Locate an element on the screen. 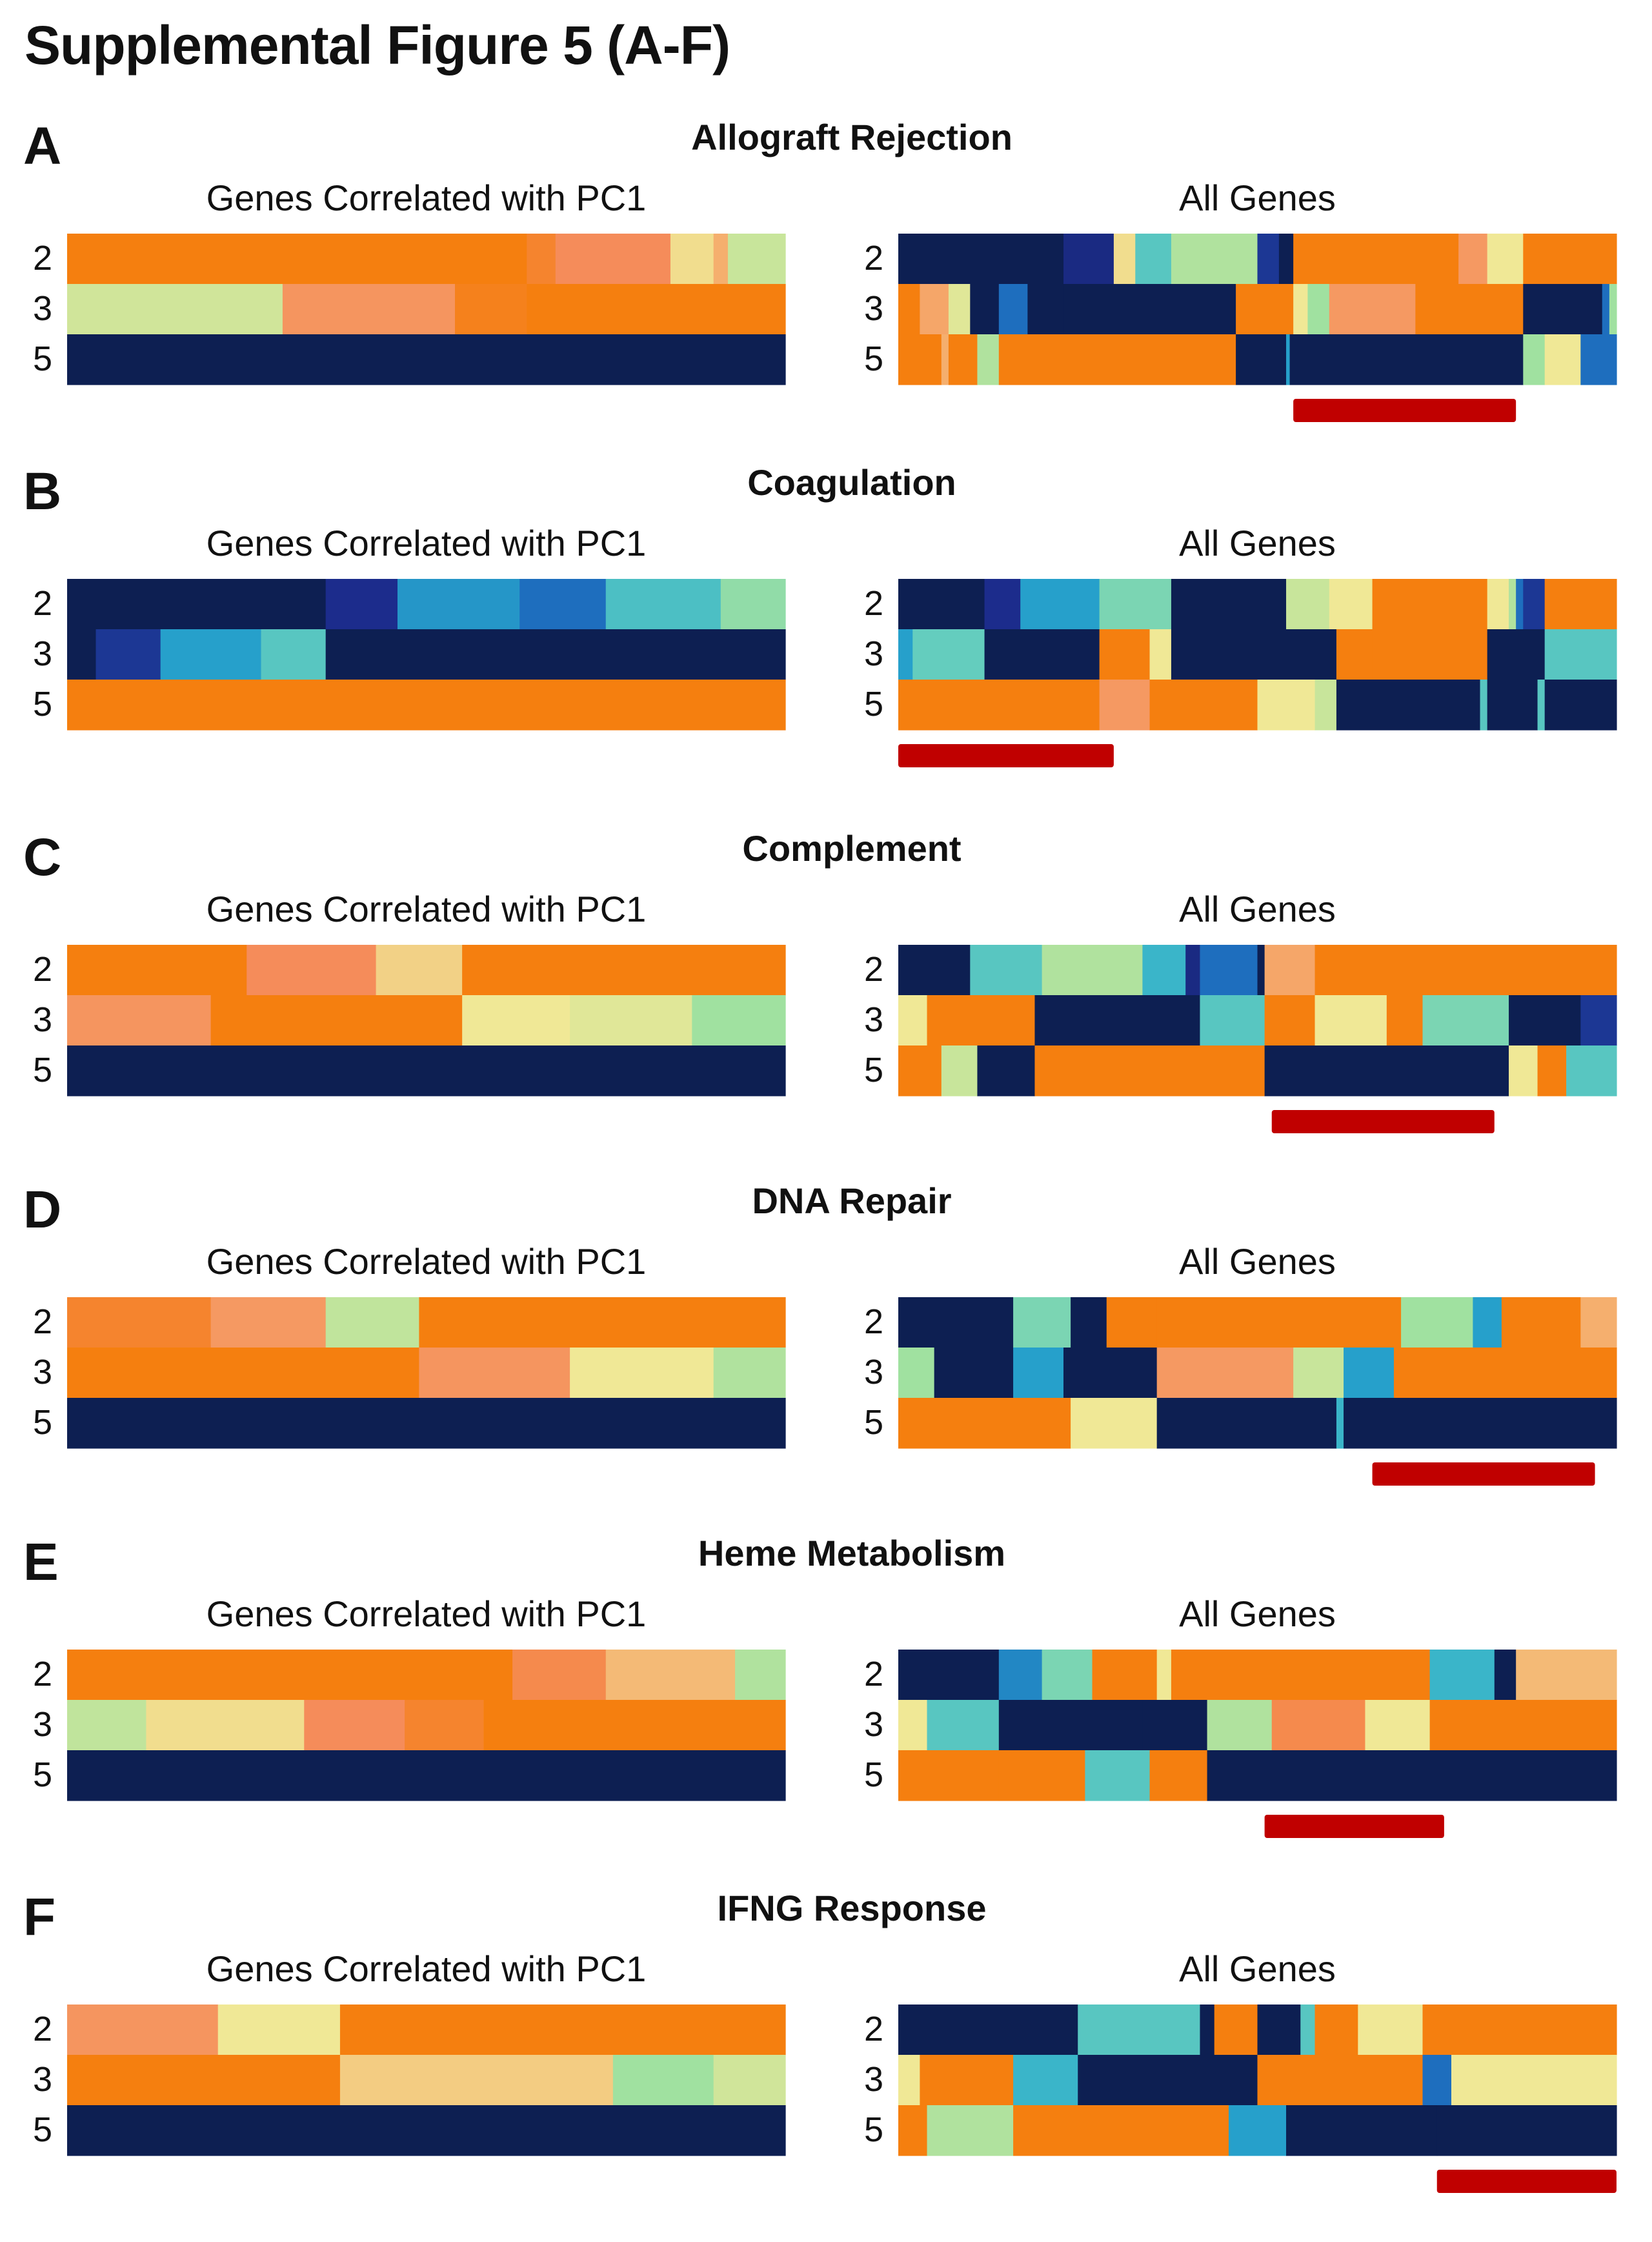  panel-letter: F is located at coordinates (39, 1917).